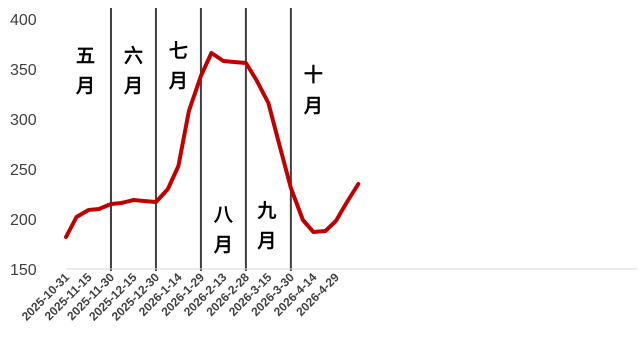  Describe the element at coordinates (23, 120) in the screenshot. I see `y-tick-label: 300` at that location.